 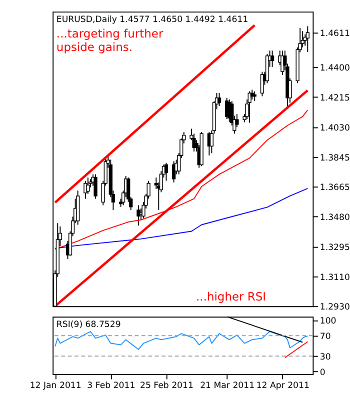 What do you see at coordinates (335, 128) in the screenshot?
I see `y-tick-label: 1.4030` at bounding box center [335, 128].